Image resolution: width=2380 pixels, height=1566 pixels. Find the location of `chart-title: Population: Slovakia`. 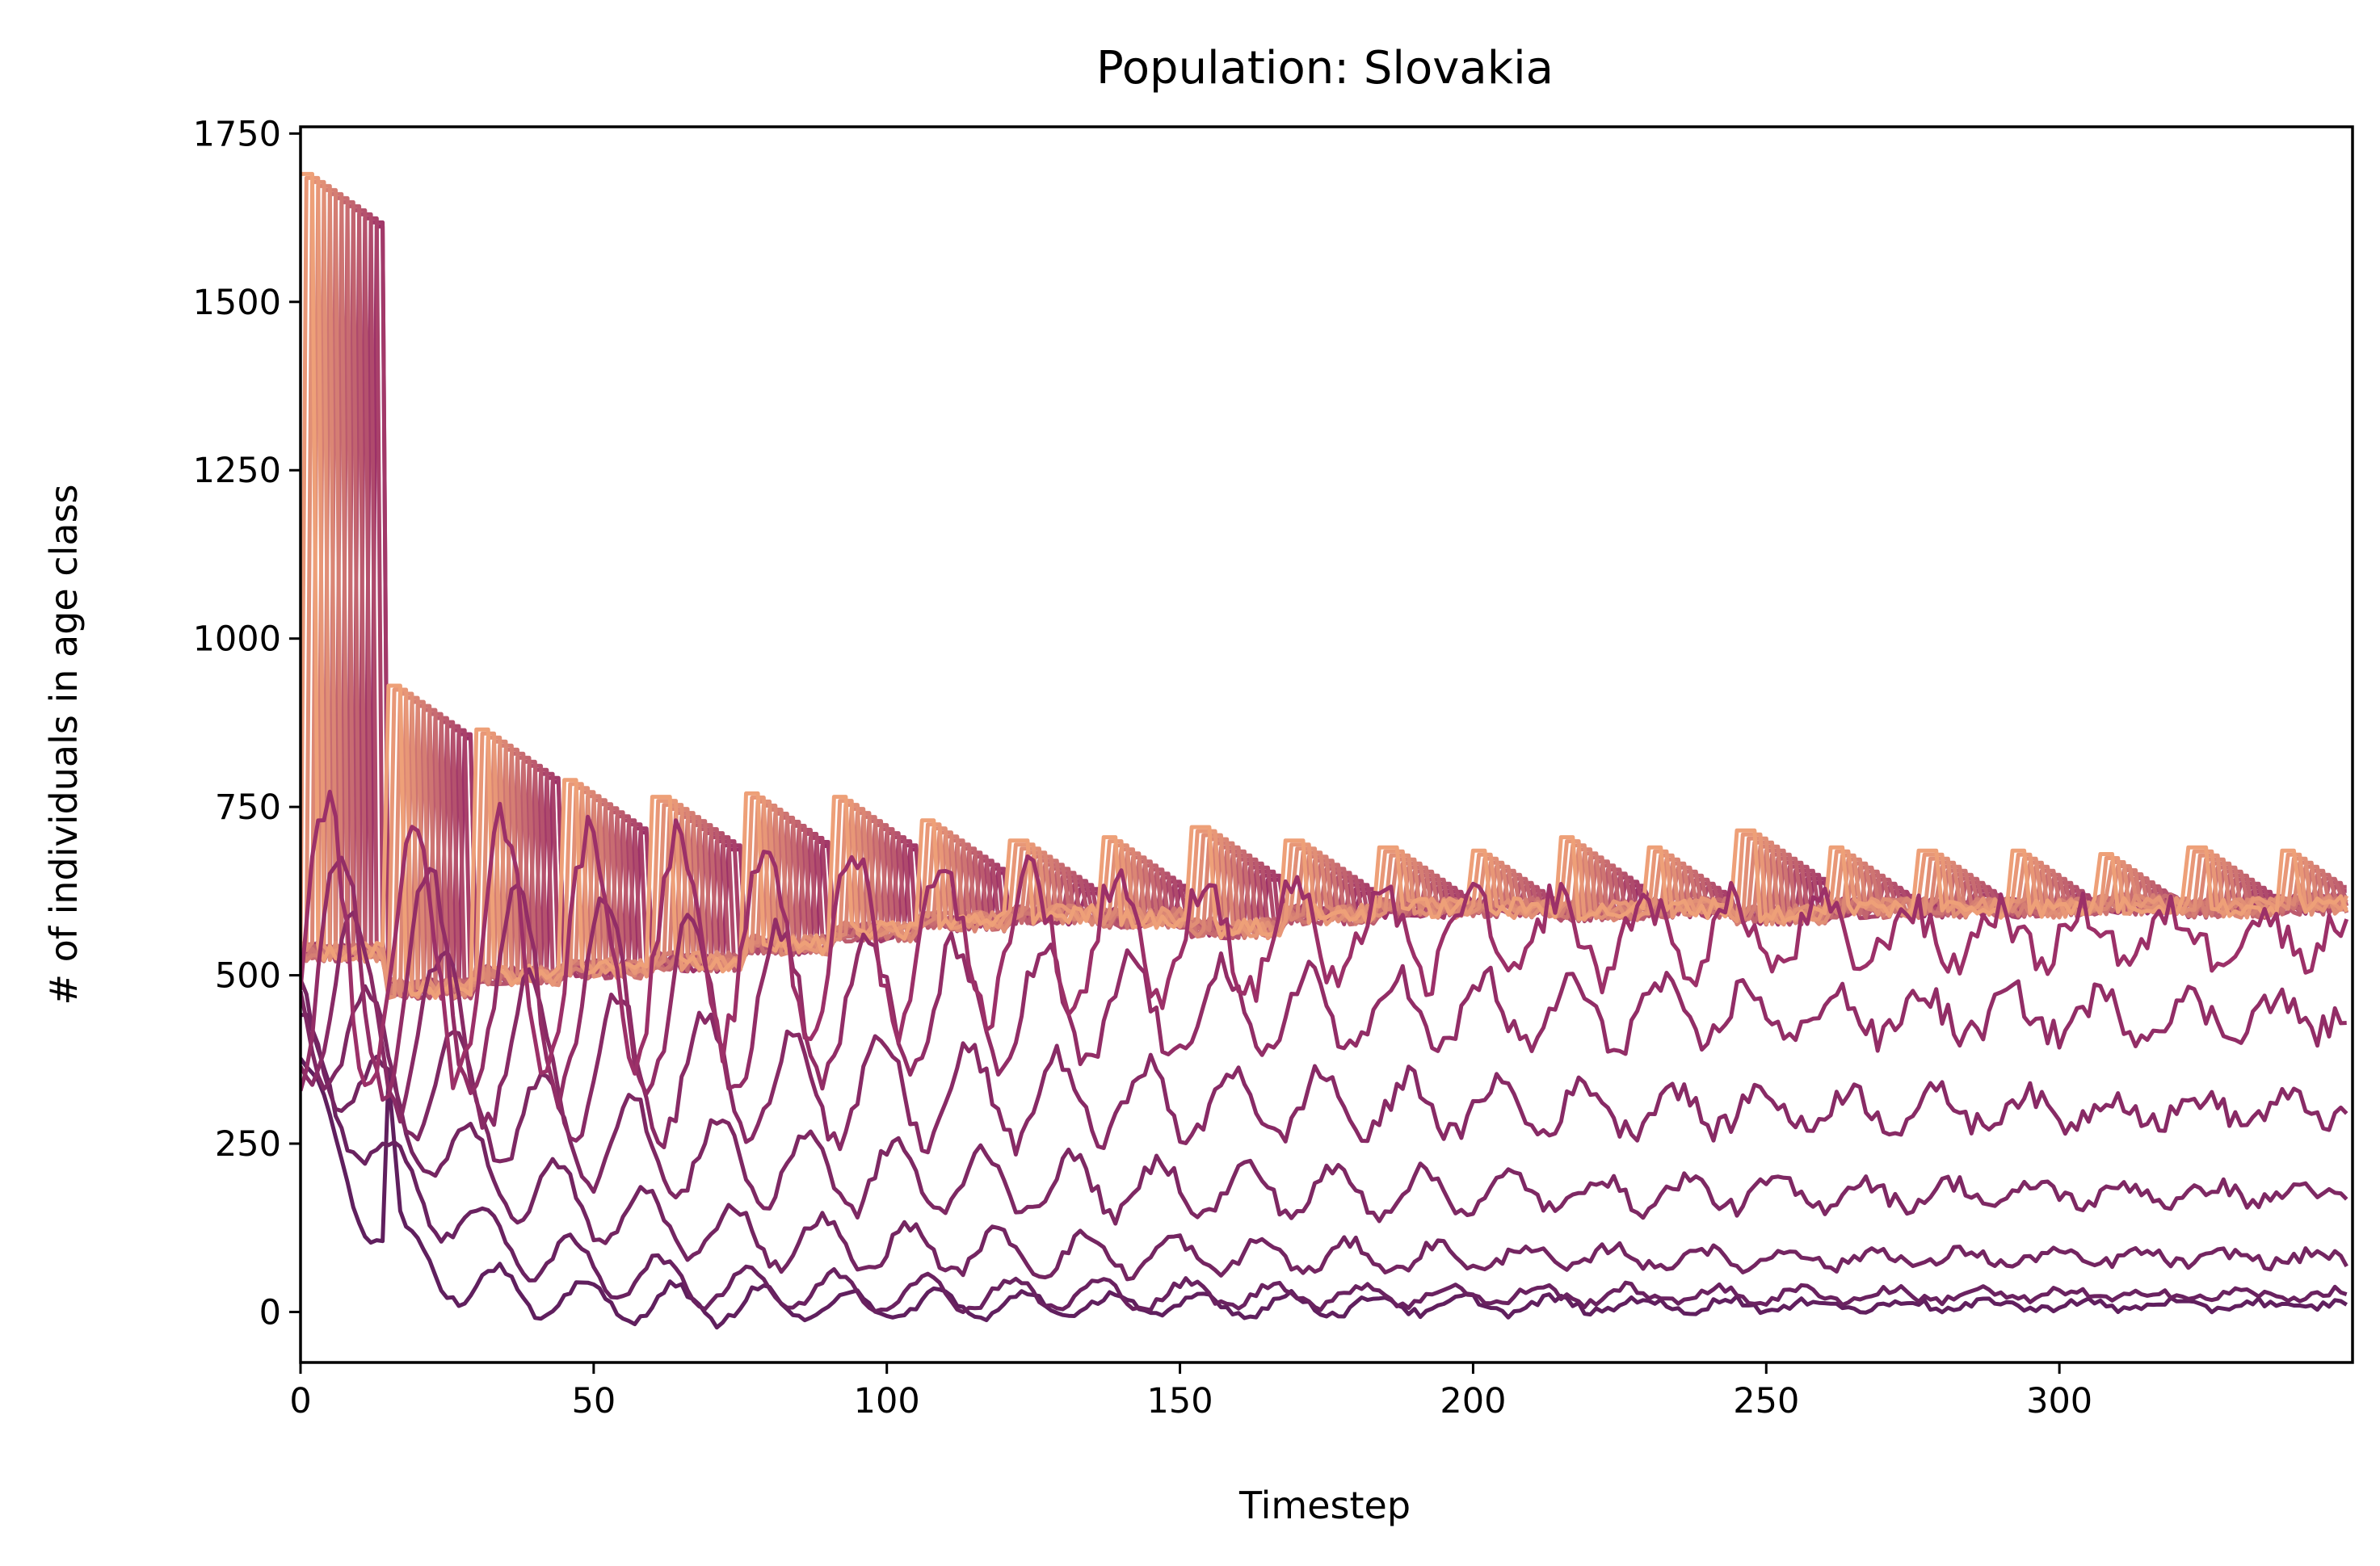

chart-title: Population: Slovakia is located at coordinates (1325, 68).